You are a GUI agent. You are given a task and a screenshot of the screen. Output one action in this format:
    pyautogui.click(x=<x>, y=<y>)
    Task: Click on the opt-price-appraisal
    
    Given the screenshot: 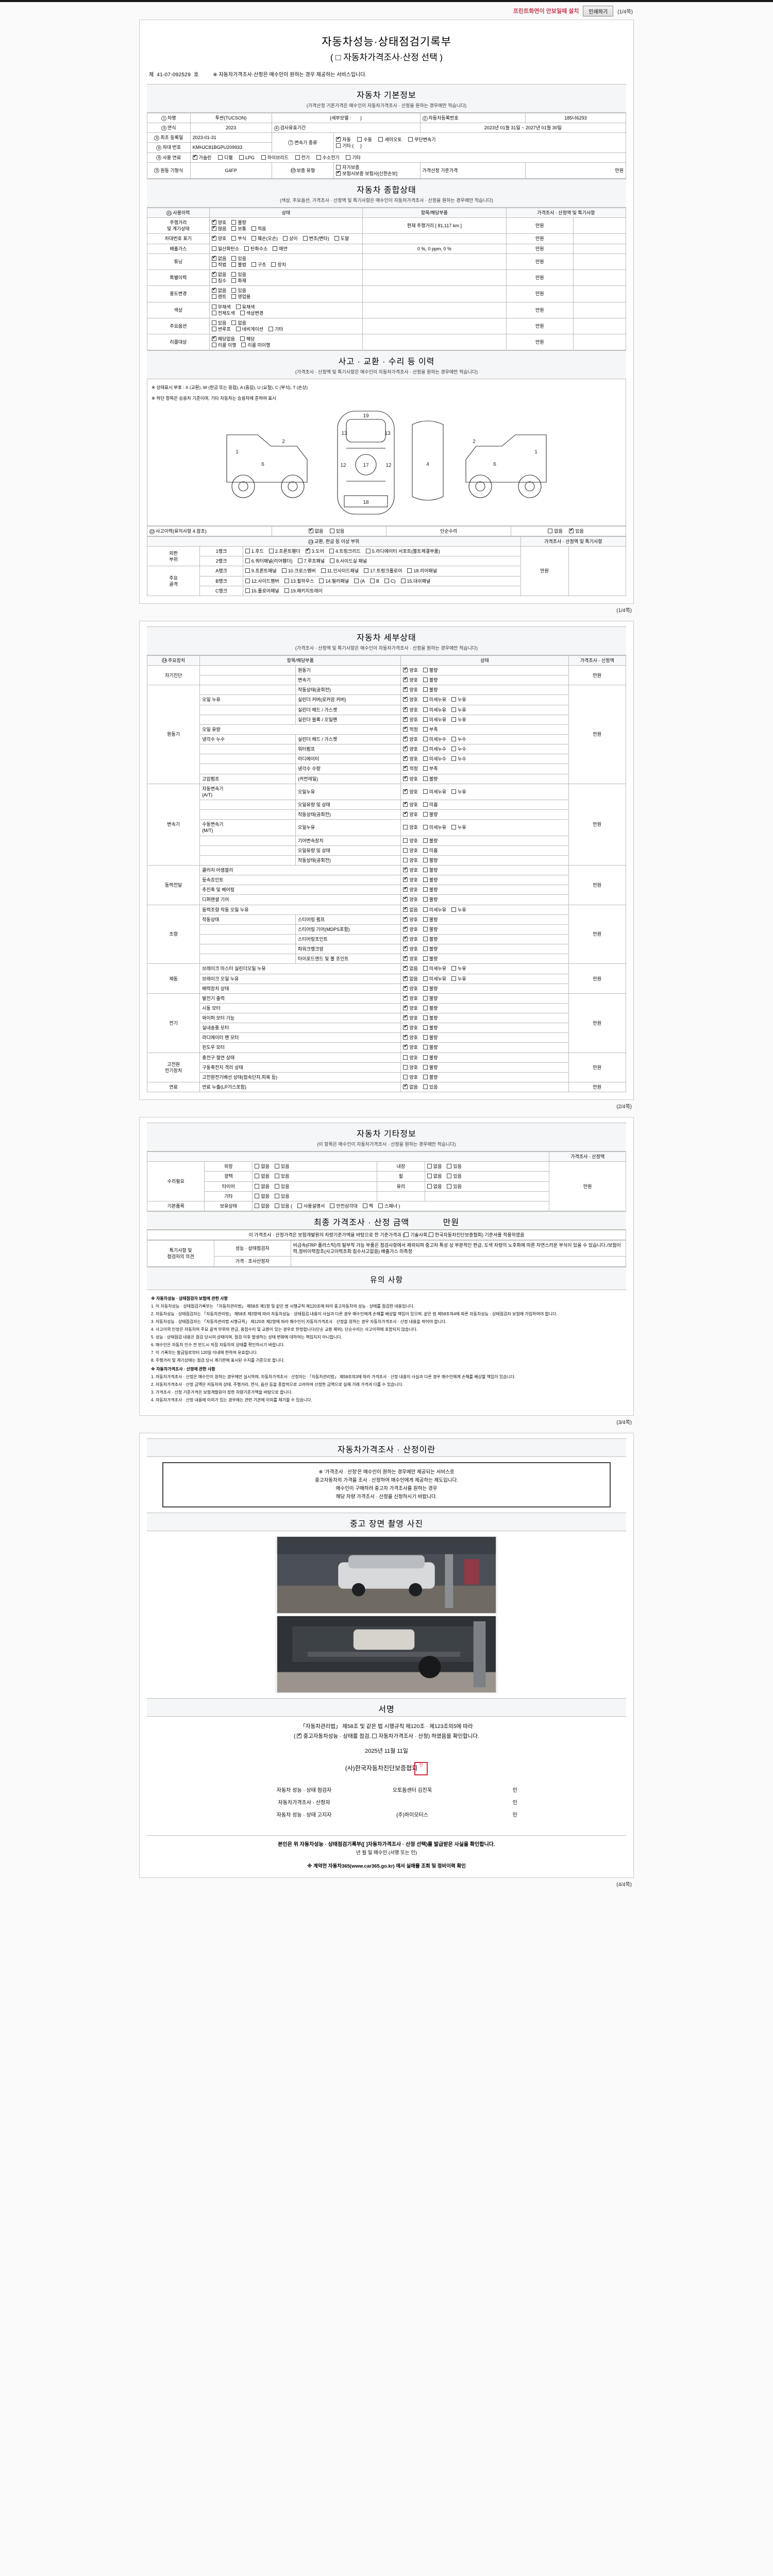 What is the action you would take?
    pyautogui.click(x=374, y=1736)
    